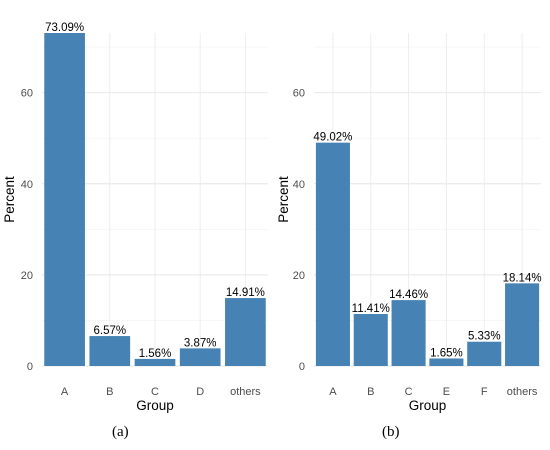 This screenshot has width=550, height=450. I want to click on data-label: 3.87%, so click(200, 343).